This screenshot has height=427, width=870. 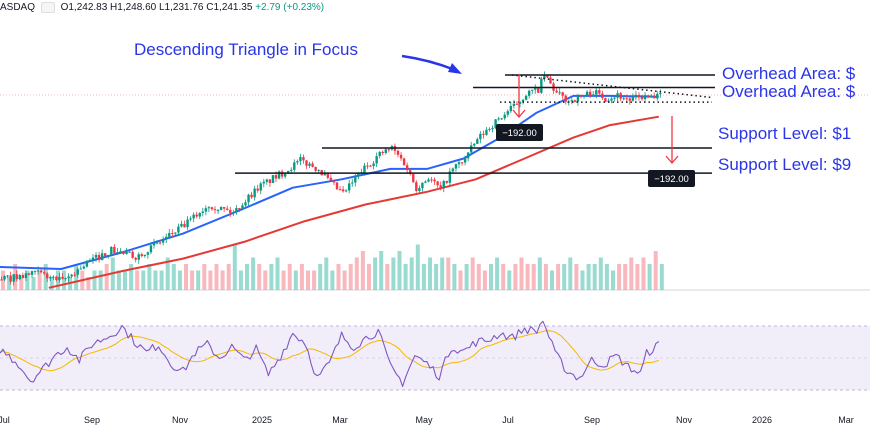 I want to click on ohlc-values: O1,242.83 H1,248.60 L1,231.76 C1,241.35, so click(x=156, y=8).